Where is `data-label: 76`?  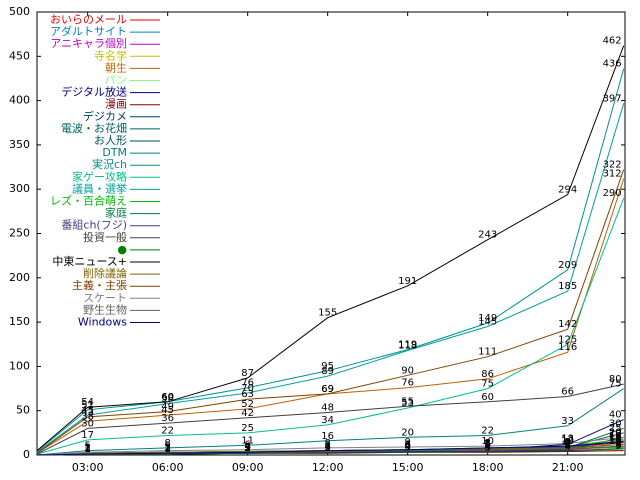
data-label: 76 is located at coordinates (407, 383).